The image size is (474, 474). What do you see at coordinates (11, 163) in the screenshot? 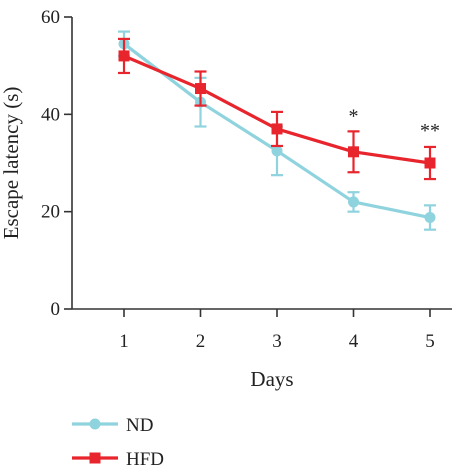
I see `y-axis-label: Escape latency (s)` at bounding box center [11, 163].